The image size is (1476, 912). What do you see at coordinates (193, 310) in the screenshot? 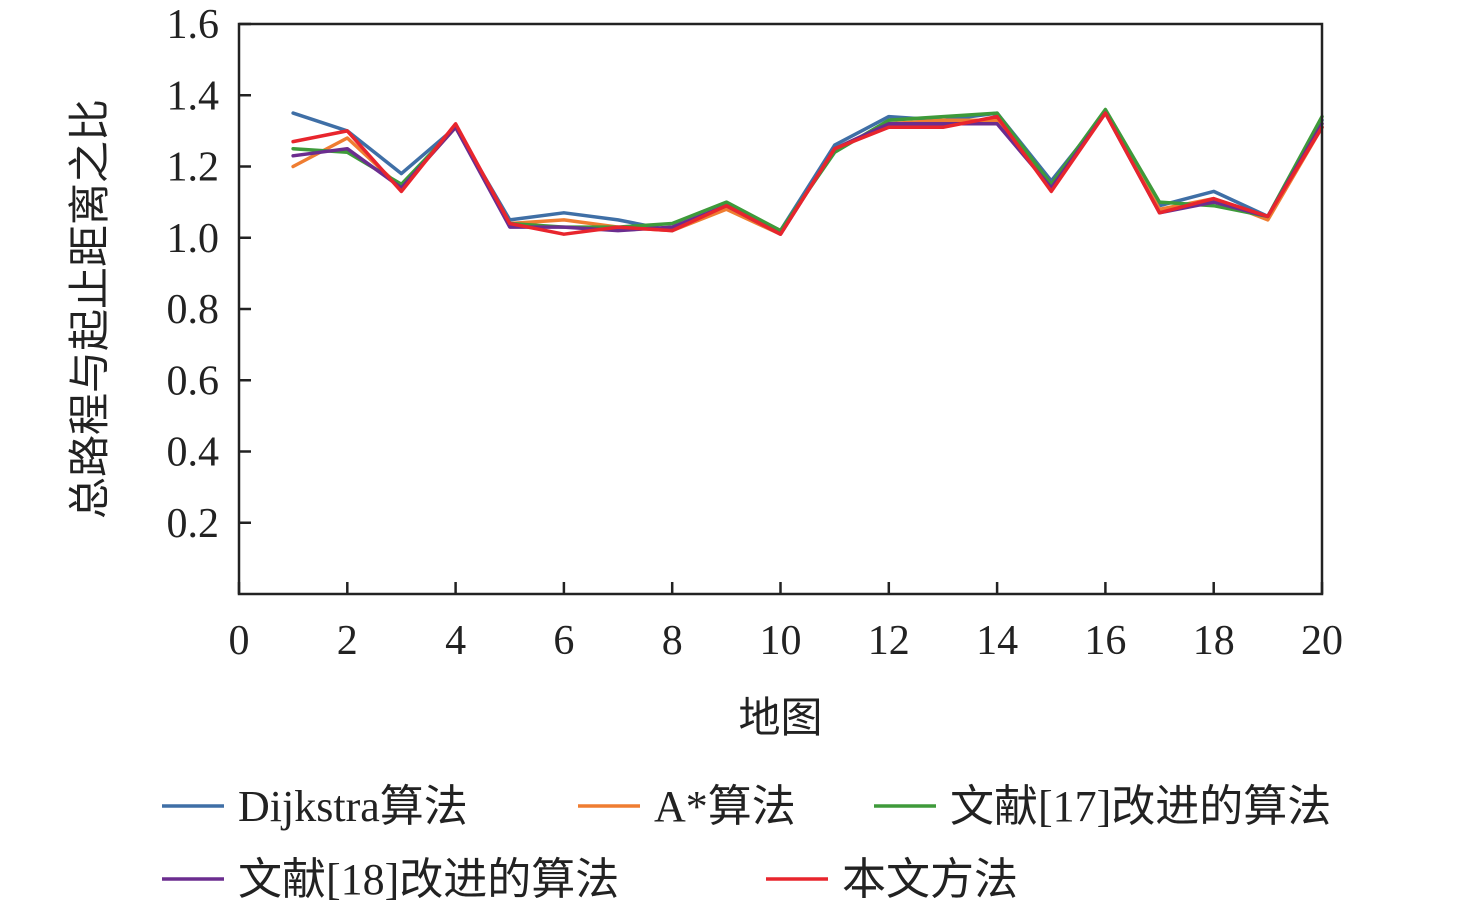
I see `y-tick-label: 0.8` at bounding box center [193, 310].